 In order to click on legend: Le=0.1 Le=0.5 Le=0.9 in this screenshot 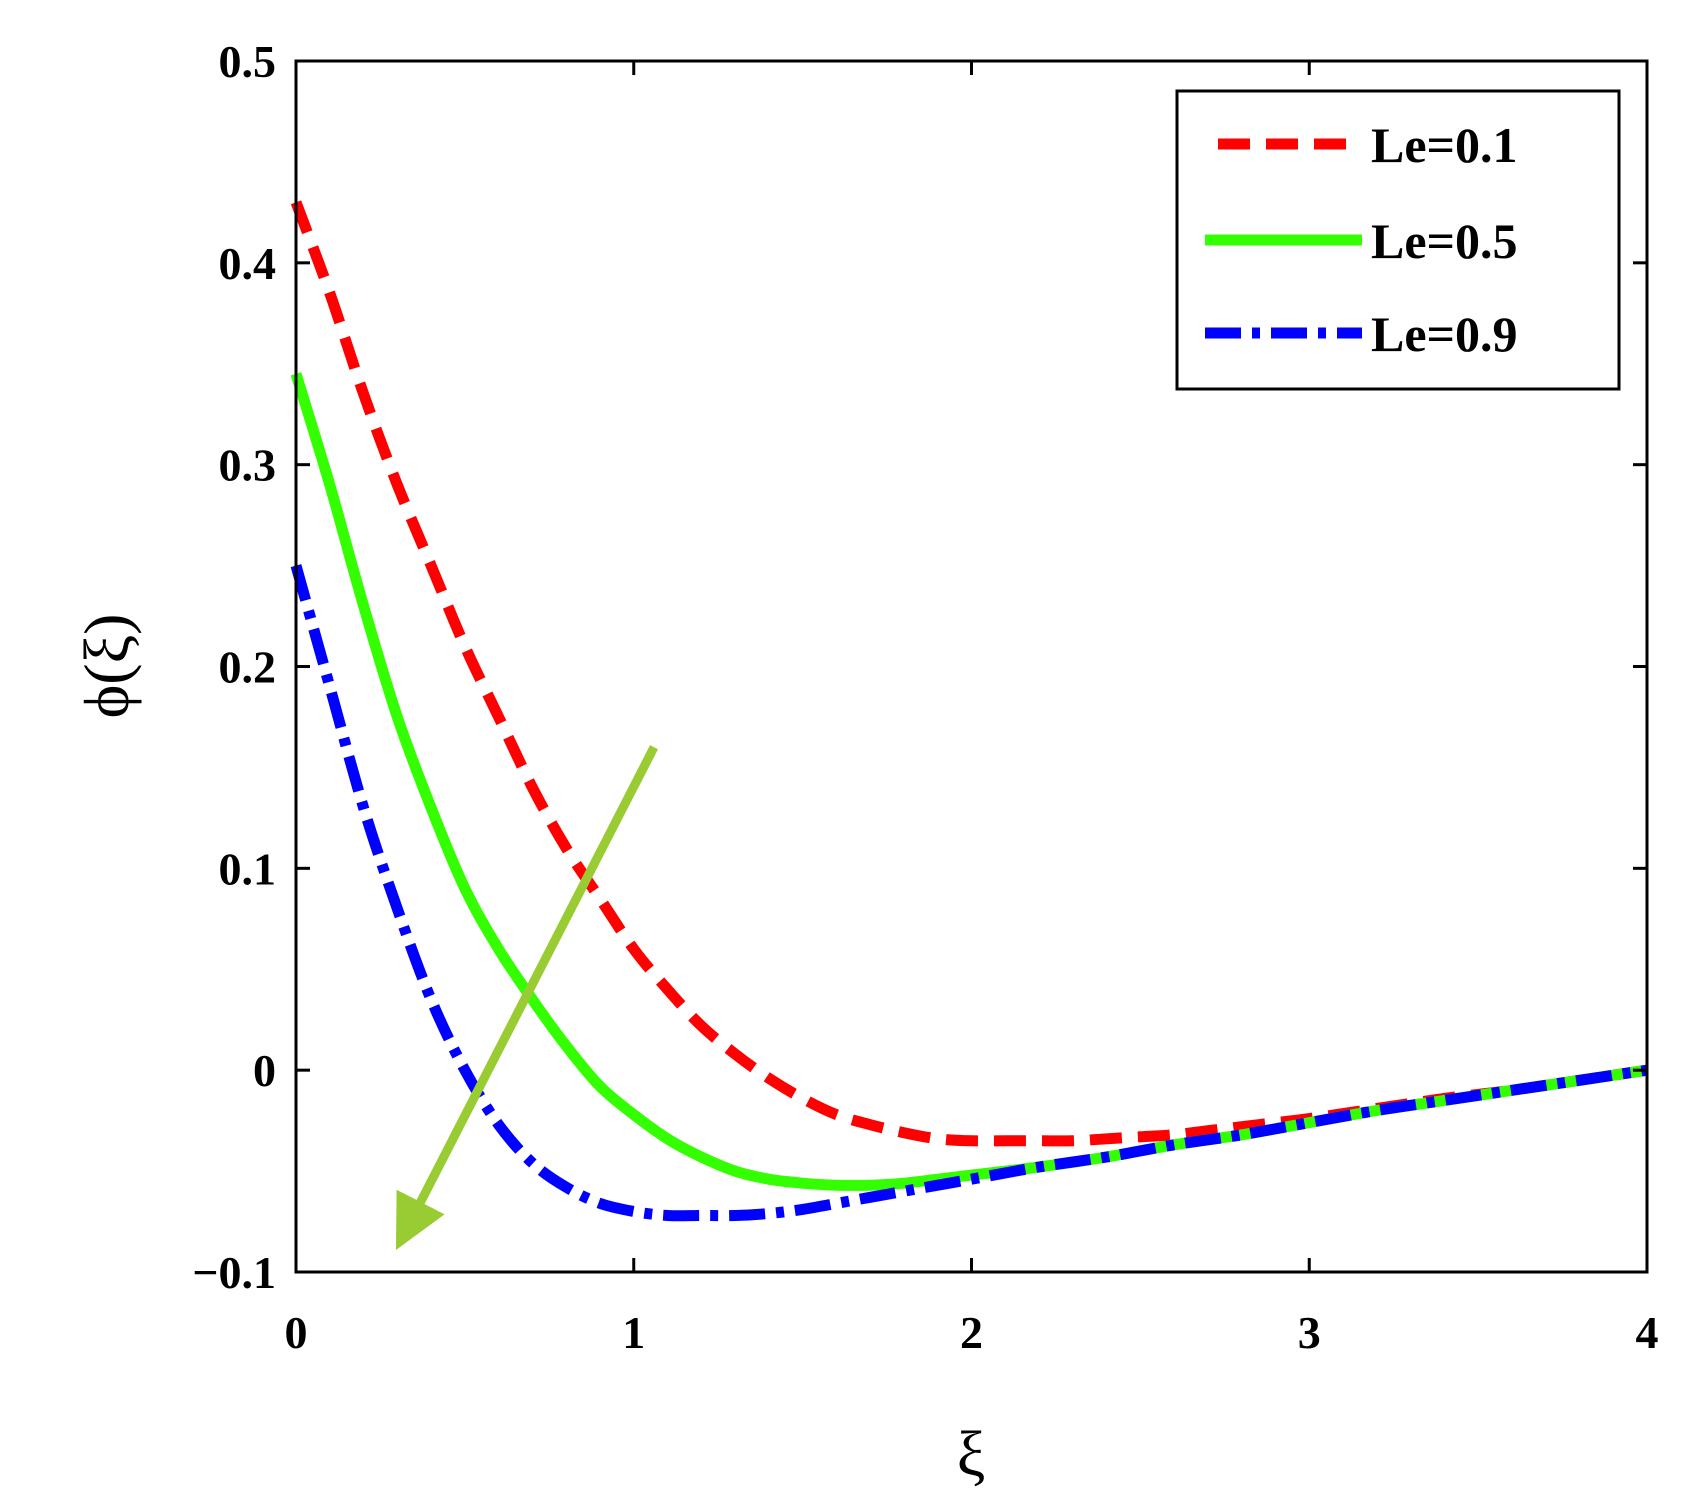, I will do `click(1398, 240)`.